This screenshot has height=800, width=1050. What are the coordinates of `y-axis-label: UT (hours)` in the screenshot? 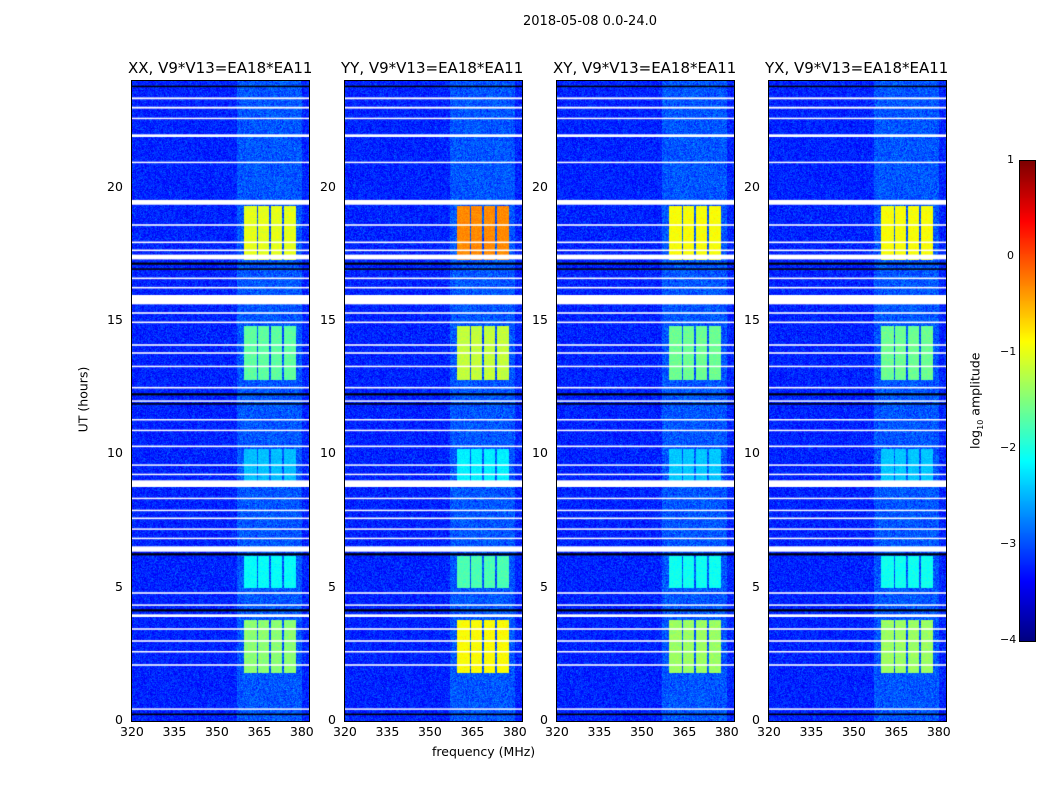 It's located at (83, 399).